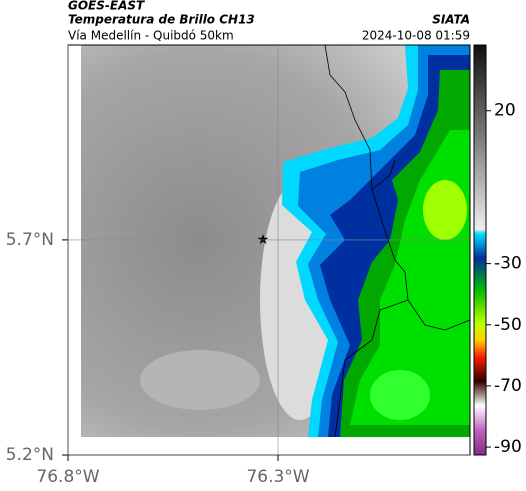 The width and height of the screenshot is (526, 491). Describe the element at coordinates (508, 447) in the screenshot. I see `colorbar-tick-label: -90` at that location.